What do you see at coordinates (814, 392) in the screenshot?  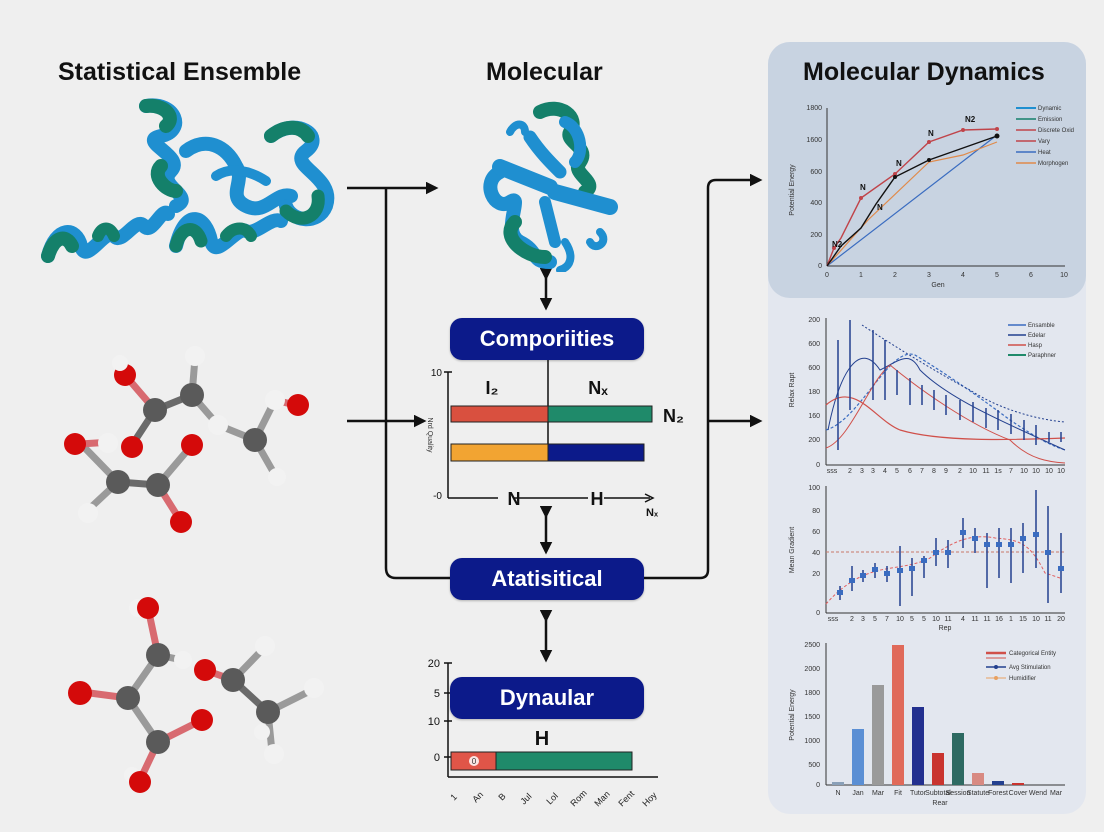 I see `svg-text: 180` at bounding box center [814, 392].